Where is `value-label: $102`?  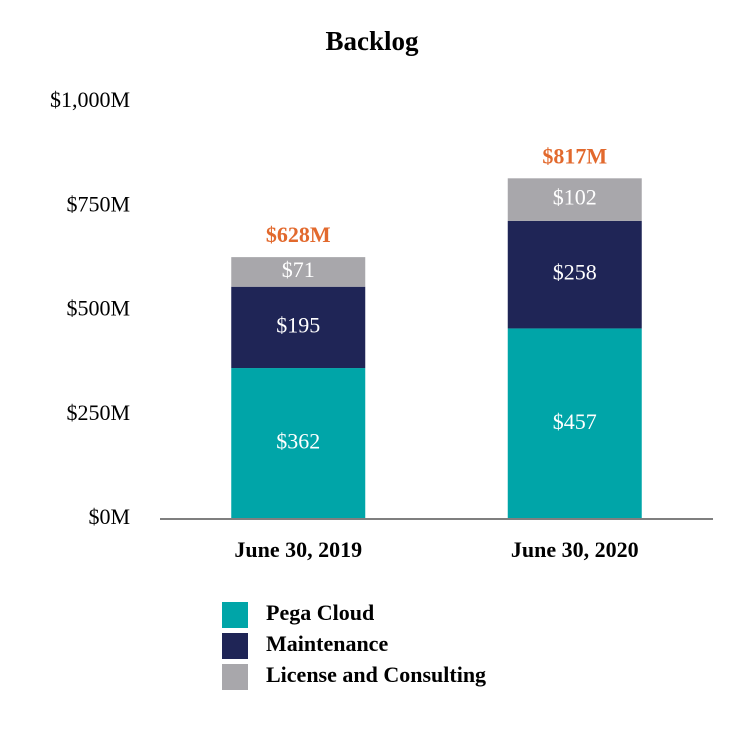
value-label: $102 is located at coordinates (575, 197).